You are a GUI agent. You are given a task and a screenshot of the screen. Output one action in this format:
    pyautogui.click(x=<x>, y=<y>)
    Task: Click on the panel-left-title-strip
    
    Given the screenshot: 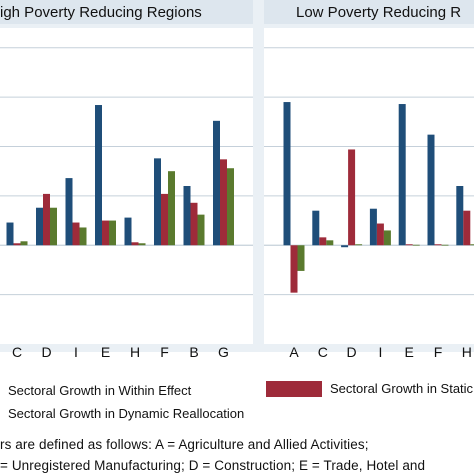 What is the action you would take?
    pyautogui.click(x=126, y=12)
    